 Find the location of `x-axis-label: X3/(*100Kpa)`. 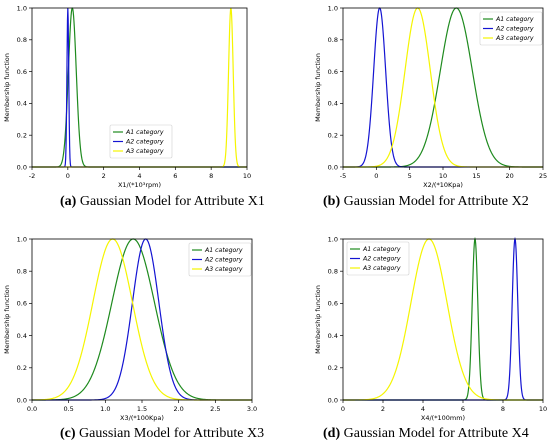

x-axis-label: X3/(*100Kpa) is located at coordinates (142, 418).